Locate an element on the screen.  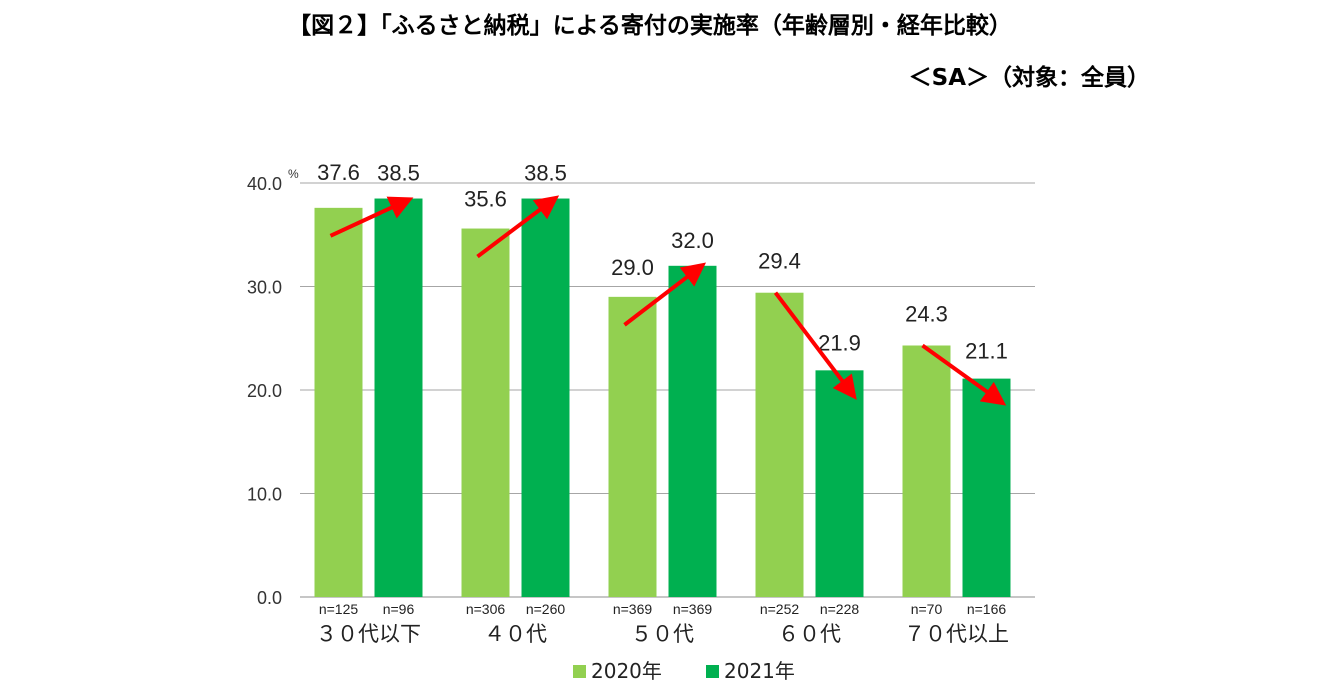
y-tick-label: 10.0 is located at coordinates (264, 495).